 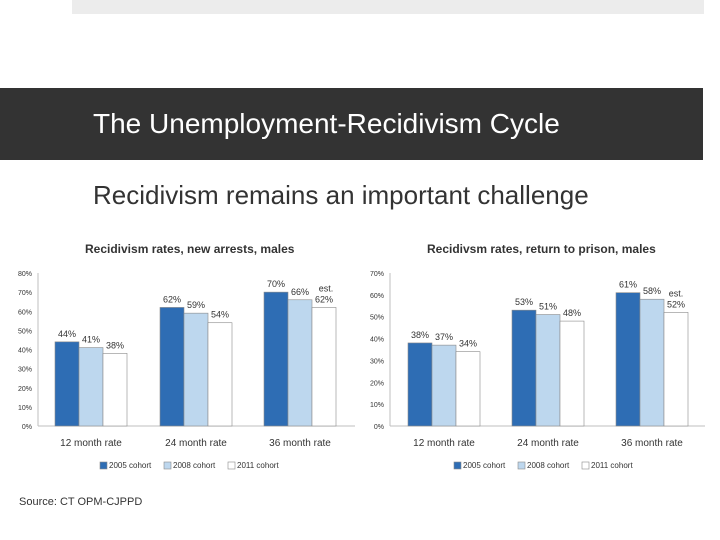 I want to click on chart-title: Recidivsm rates, return to prison, males, so click(x=541, y=249).